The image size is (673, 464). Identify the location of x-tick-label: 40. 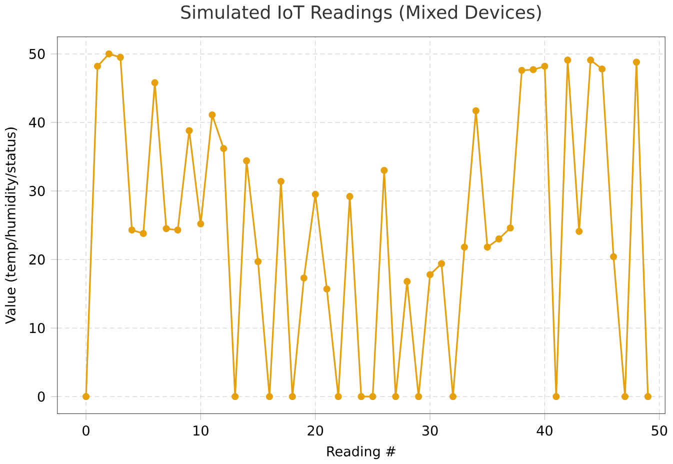
(544, 430).